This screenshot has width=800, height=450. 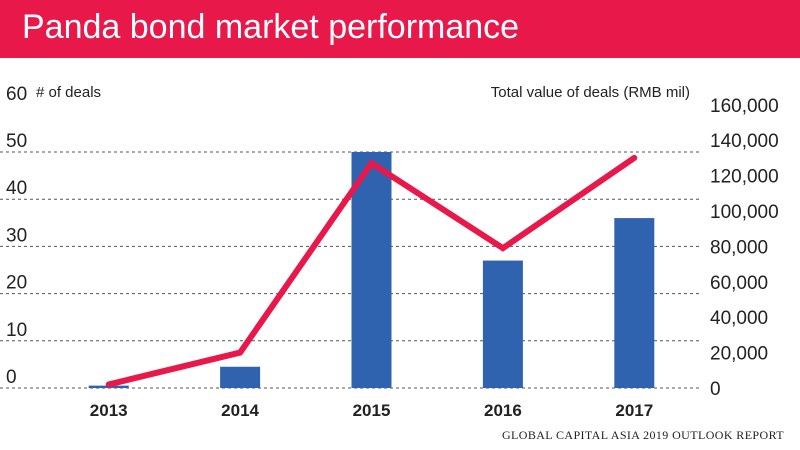 What do you see at coordinates (744, 106) in the screenshot?
I see `y-right-tick-label: 160,000` at bounding box center [744, 106].